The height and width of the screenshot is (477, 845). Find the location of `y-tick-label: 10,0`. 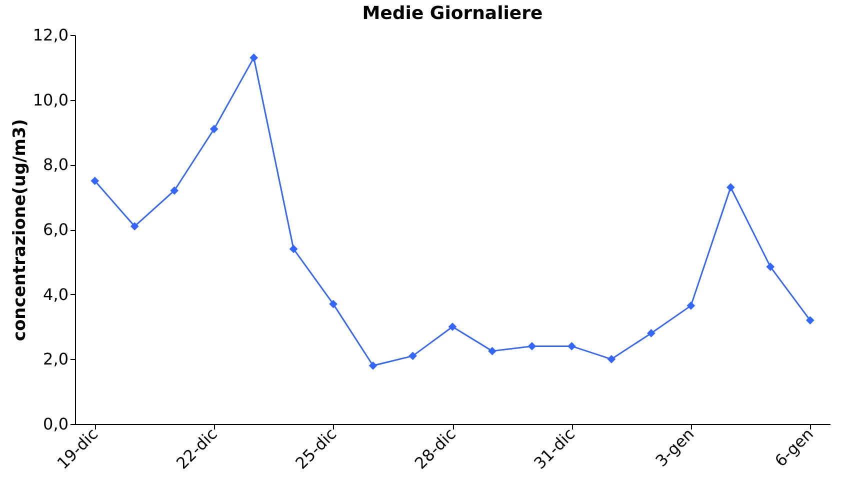

y-tick-label: 10,0 is located at coordinates (50, 100).